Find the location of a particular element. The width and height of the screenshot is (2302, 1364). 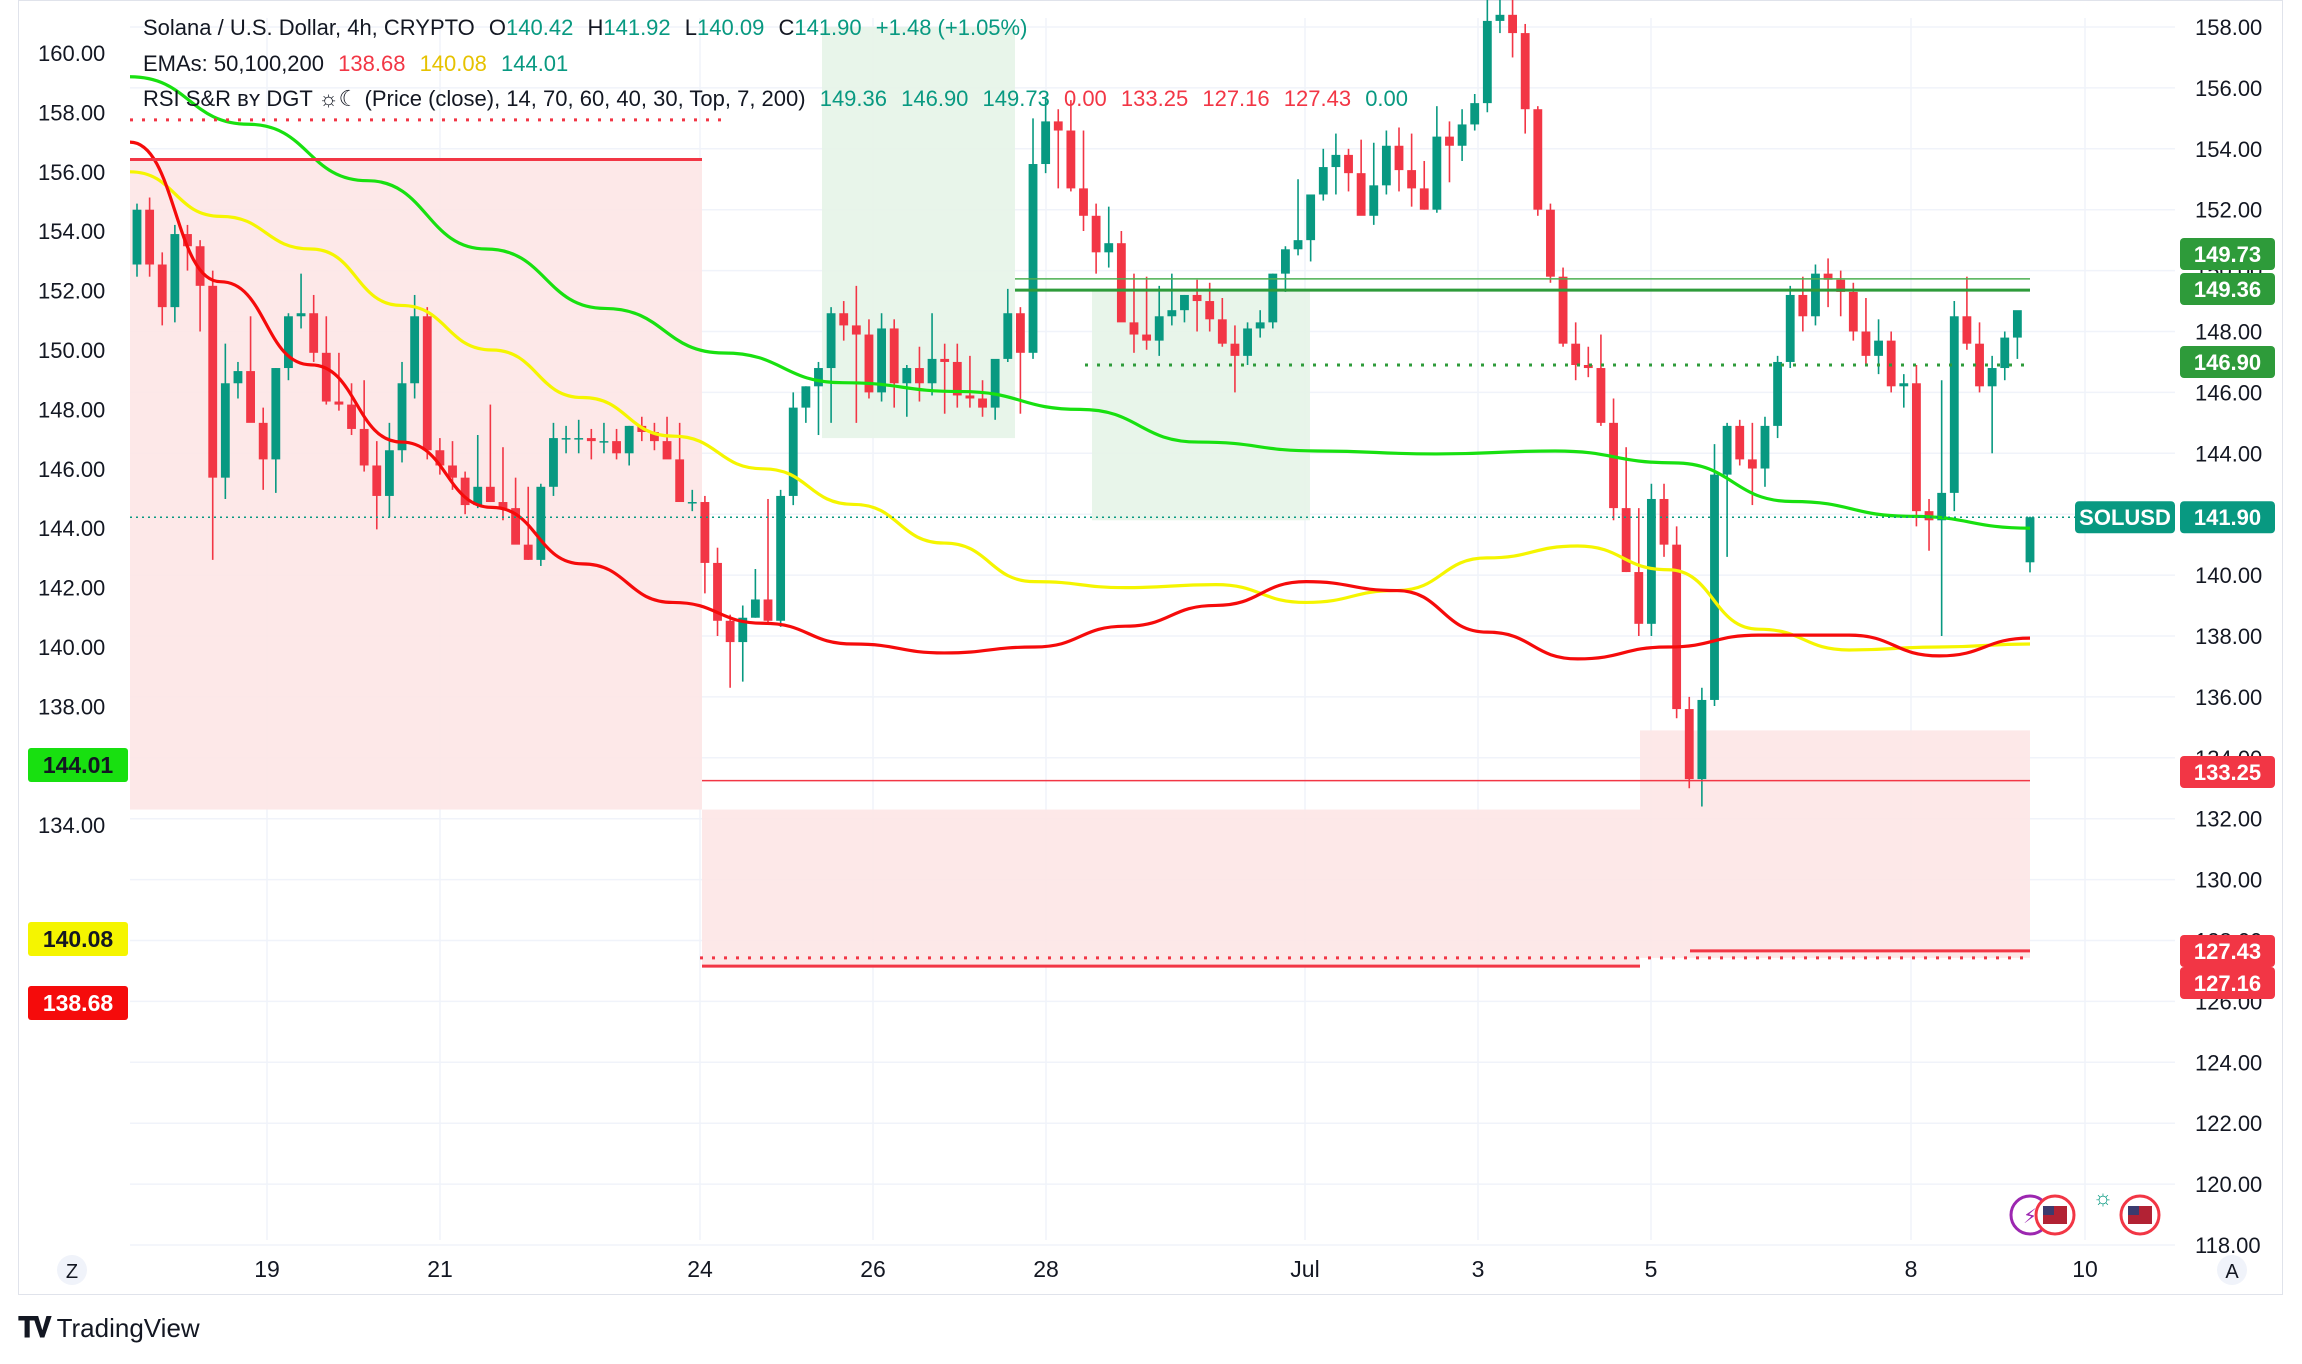

label-ema200-bg is located at coordinates (78, 765).